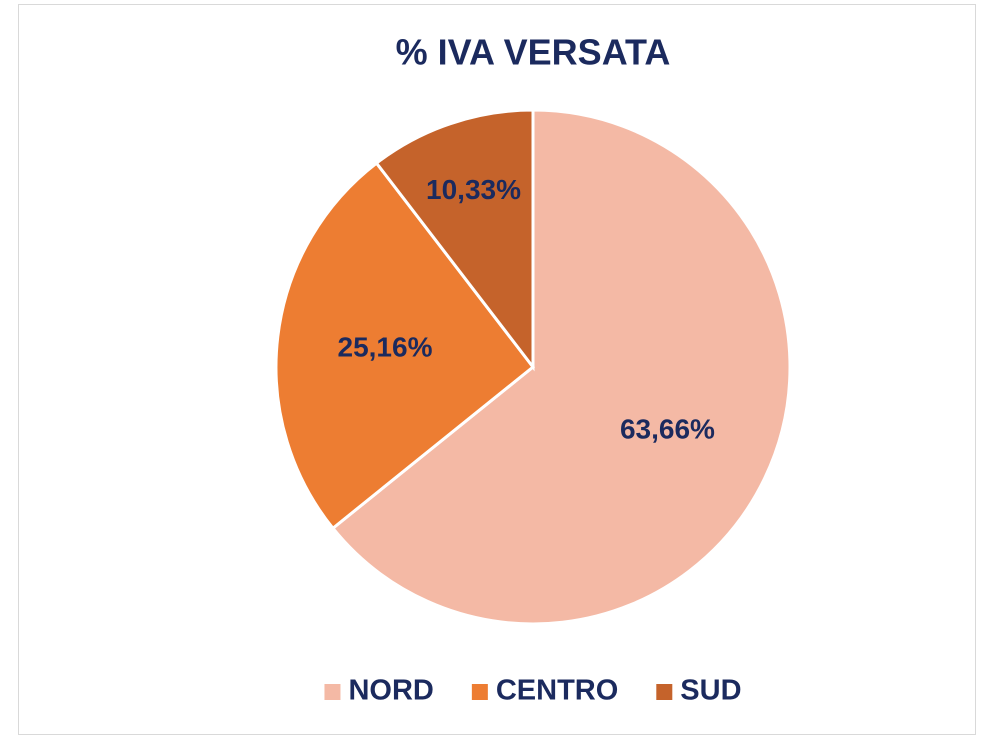  What do you see at coordinates (385, 347) in the screenshot?
I see `data-label: 25,16%` at bounding box center [385, 347].